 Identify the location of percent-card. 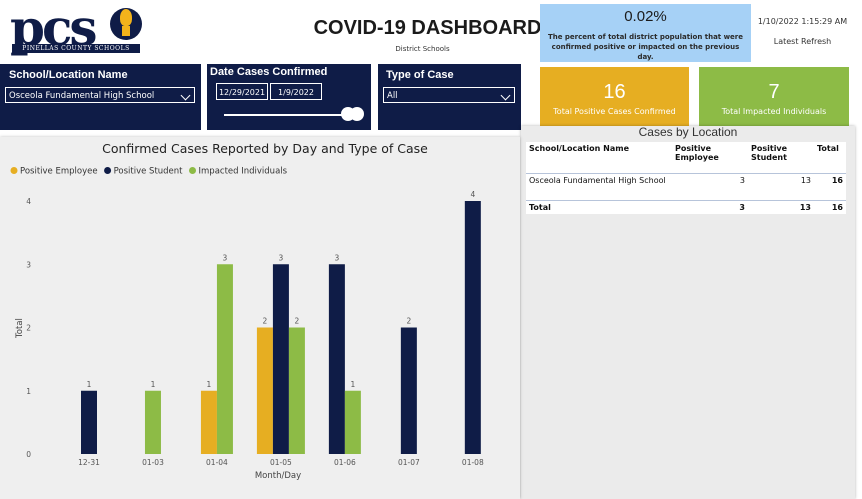
(645, 33).